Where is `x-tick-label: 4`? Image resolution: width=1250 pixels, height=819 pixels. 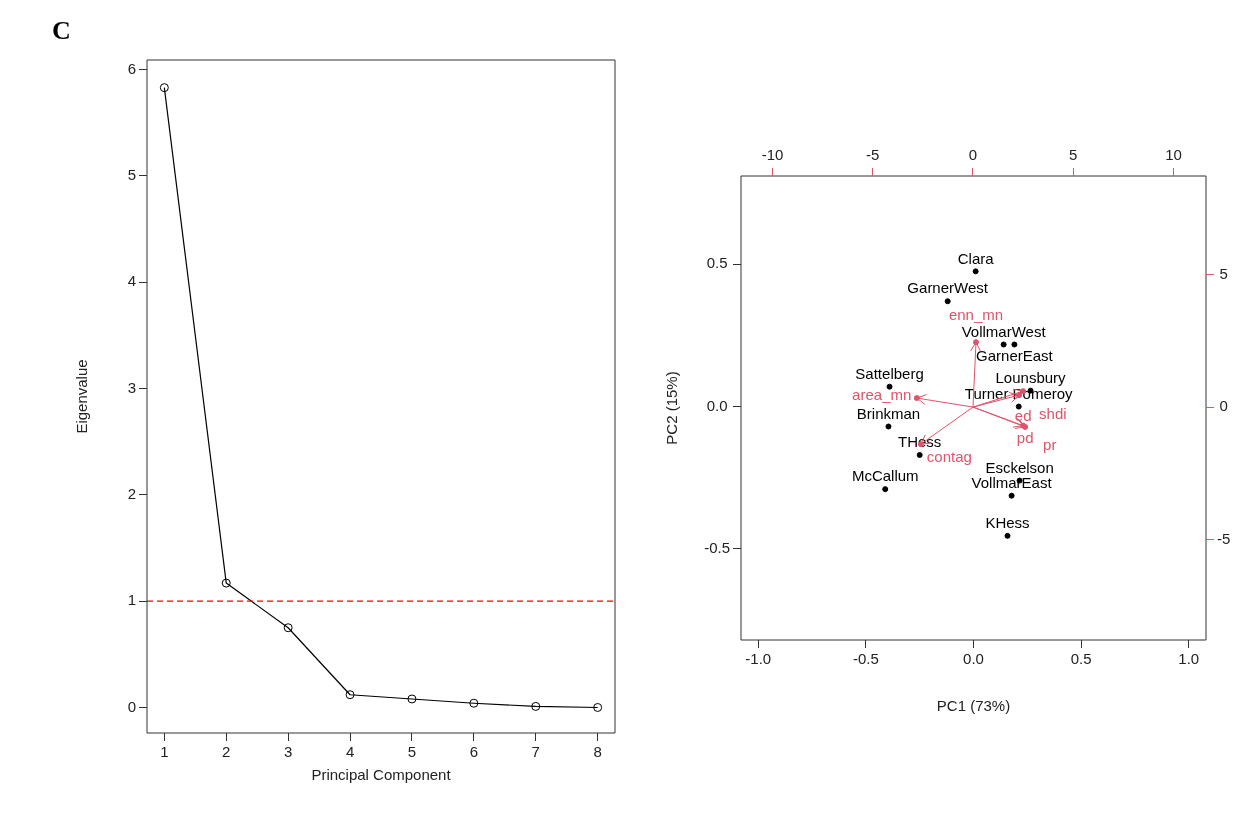 x-tick-label: 4 is located at coordinates (350, 752).